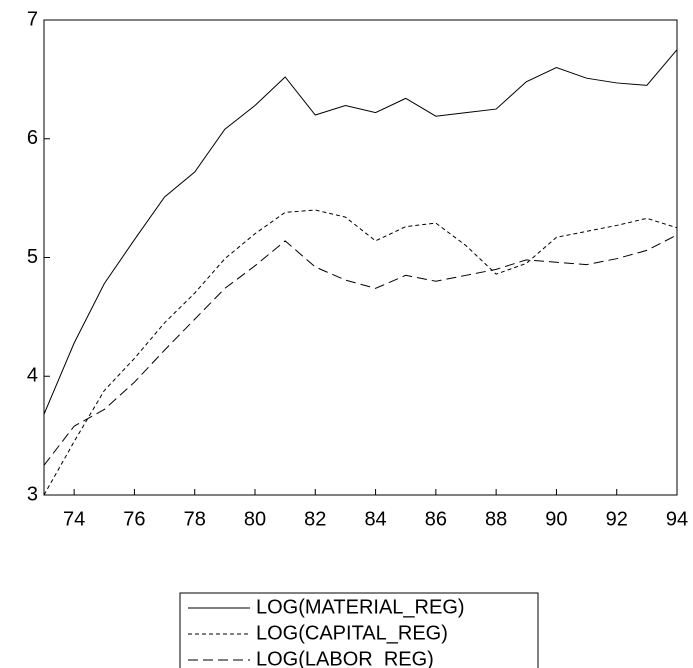 This screenshot has height=668, width=693. I want to click on x-tick-label: 86, so click(436, 519).